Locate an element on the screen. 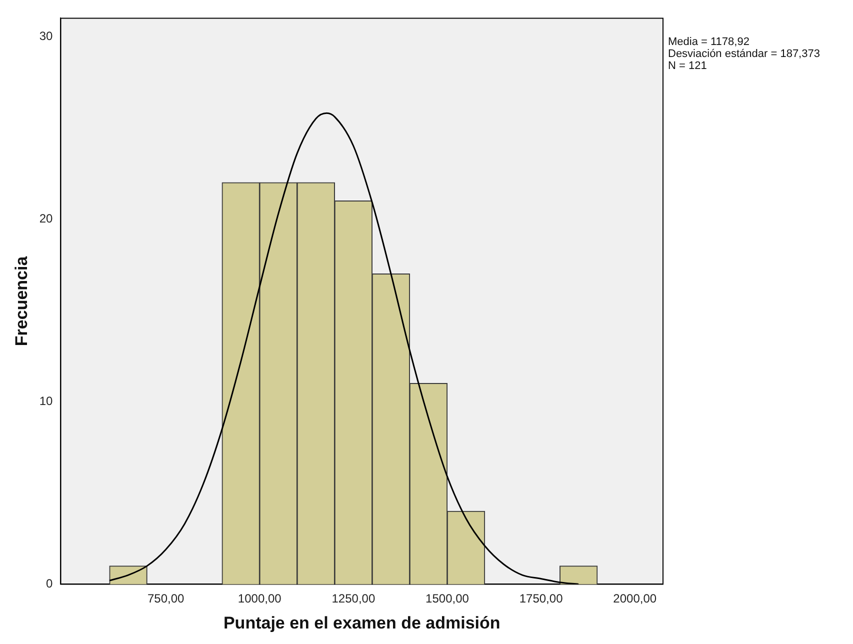 The image size is (853, 644). x-tick-label: 2000,00 is located at coordinates (635, 599).